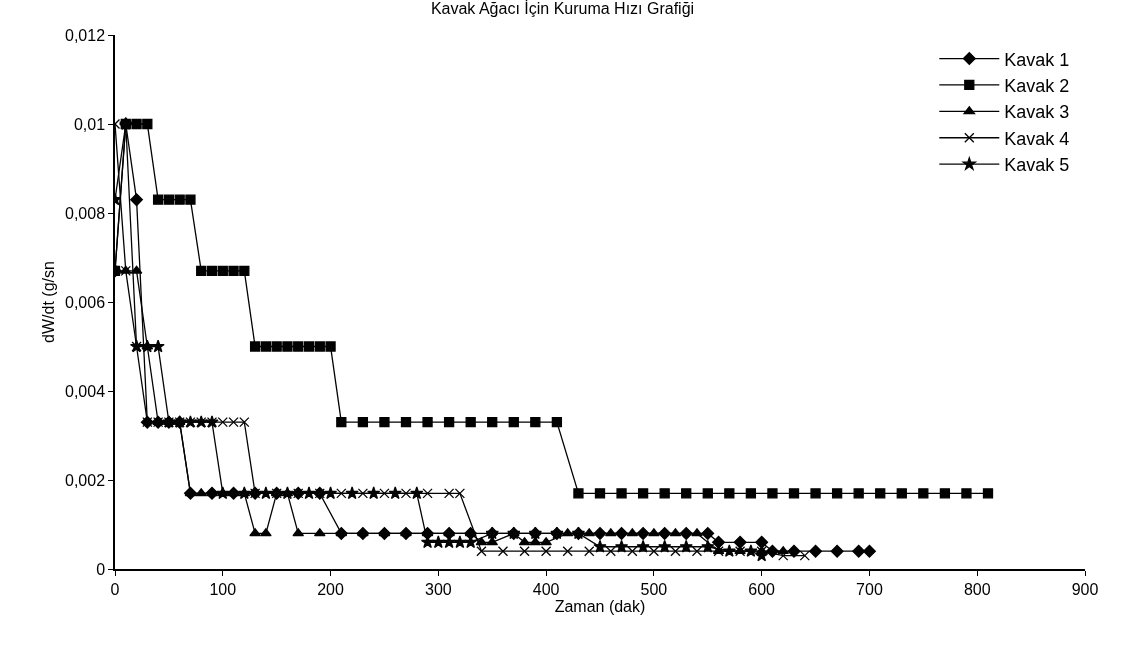 Image resolution: width=1125 pixels, height=659 pixels. What do you see at coordinates (546, 589) in the screenshot?
I see `x-tick-label: 400` at bounding box center [546, 589].